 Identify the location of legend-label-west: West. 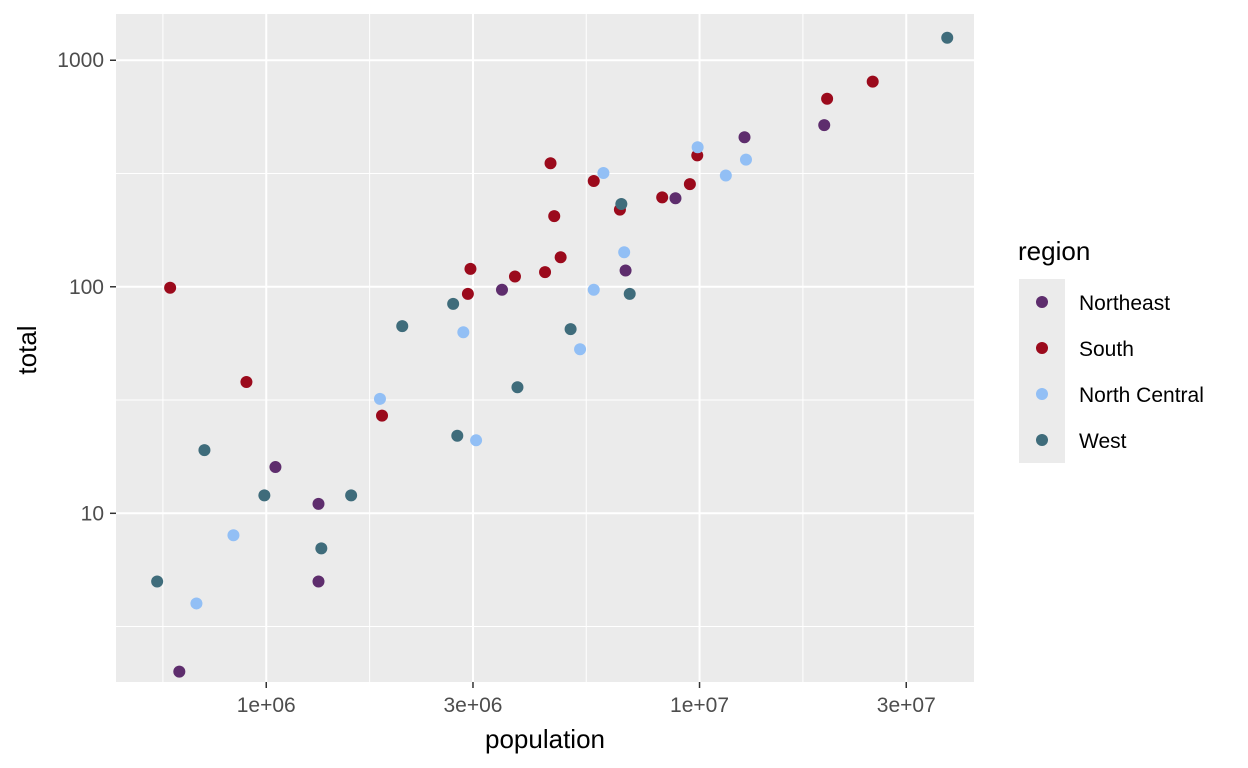
(1103, 441).